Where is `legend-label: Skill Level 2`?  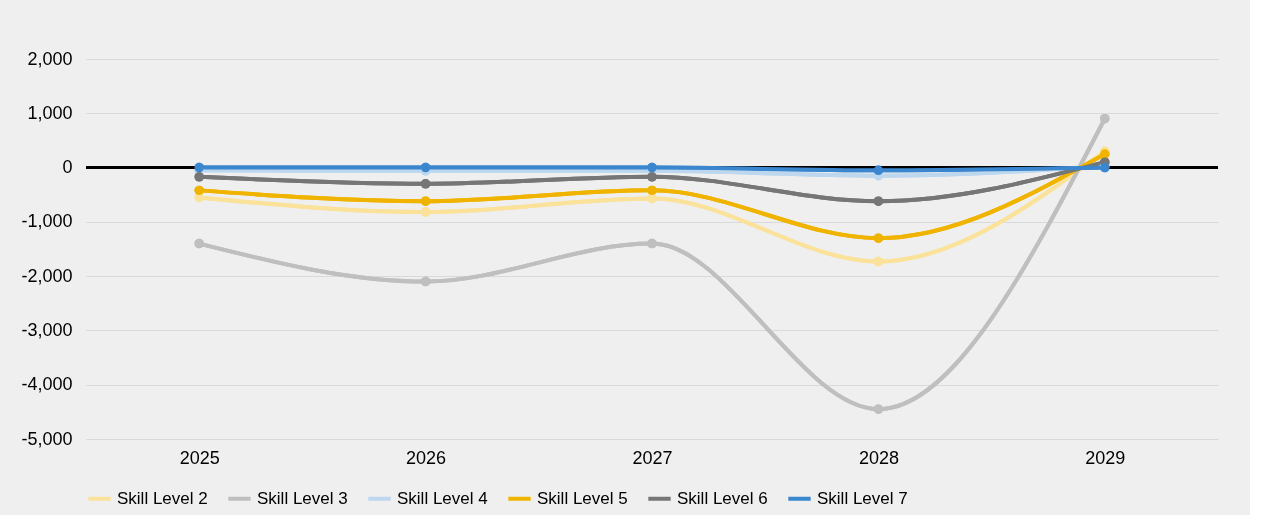
legend-label: Skill Level 2 is located at coordinates (162, 498).